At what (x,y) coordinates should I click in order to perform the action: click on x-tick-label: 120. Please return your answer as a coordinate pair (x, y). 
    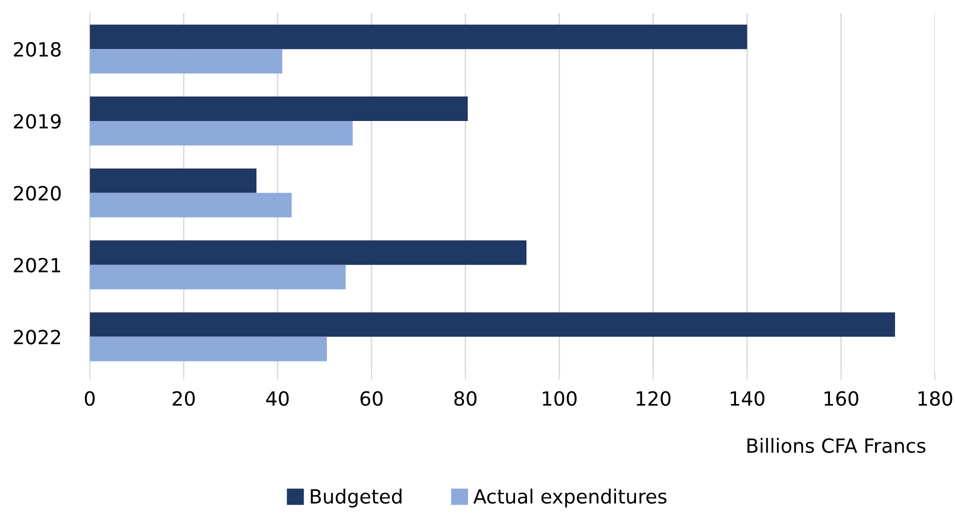
    Looking at the image, I should click on (653, 398).